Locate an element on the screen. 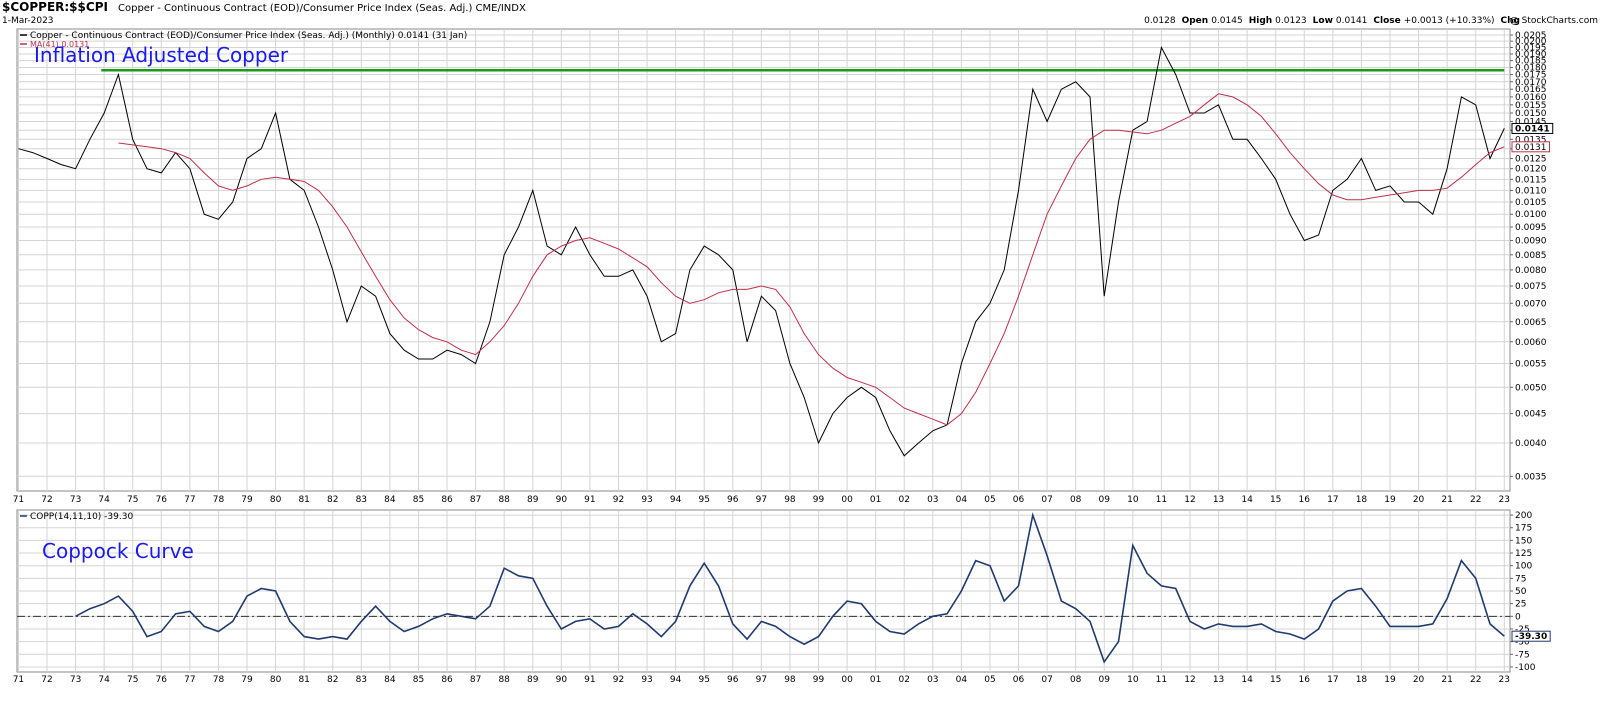 The height and width of the screenshot is (704, 1600). x-tick-label: 02 is located at coordinates (904, 500).